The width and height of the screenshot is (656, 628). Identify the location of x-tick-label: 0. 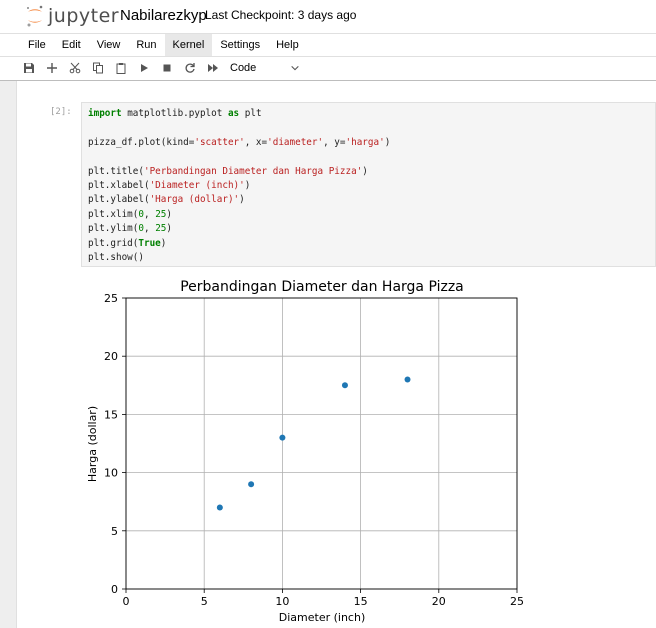
(126, 601).